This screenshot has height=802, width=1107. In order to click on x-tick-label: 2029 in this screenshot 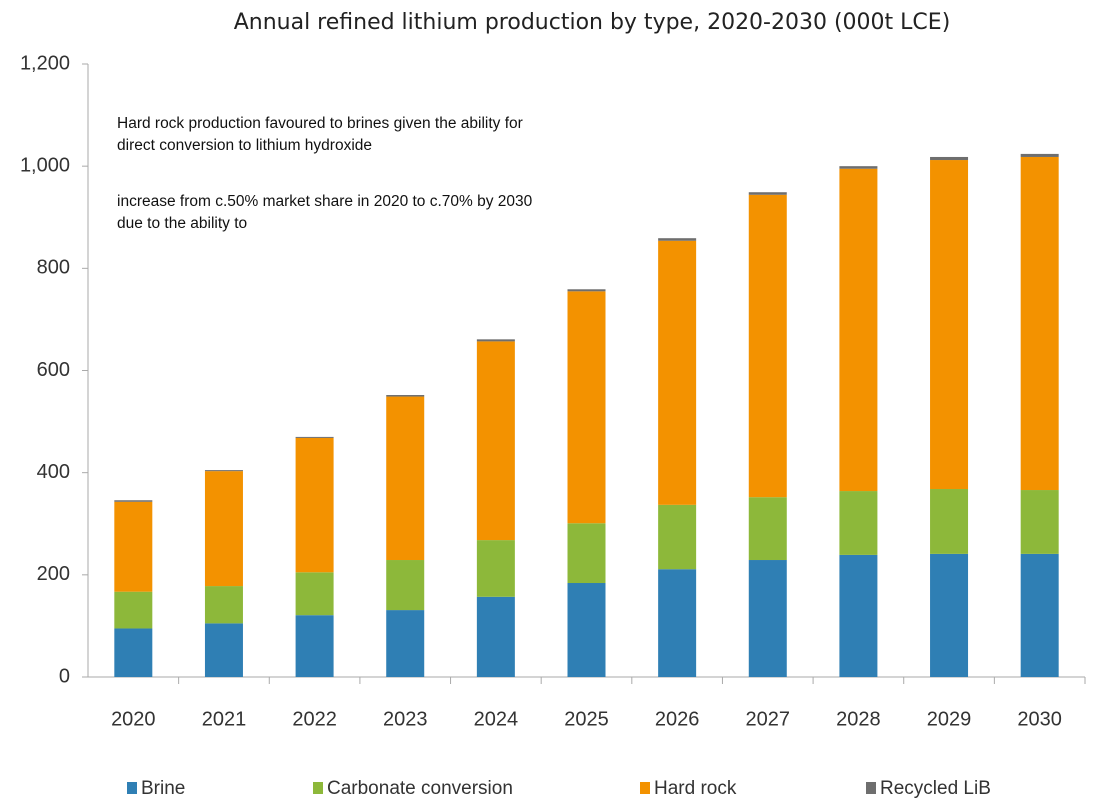, I will do `click(949, 719)`.